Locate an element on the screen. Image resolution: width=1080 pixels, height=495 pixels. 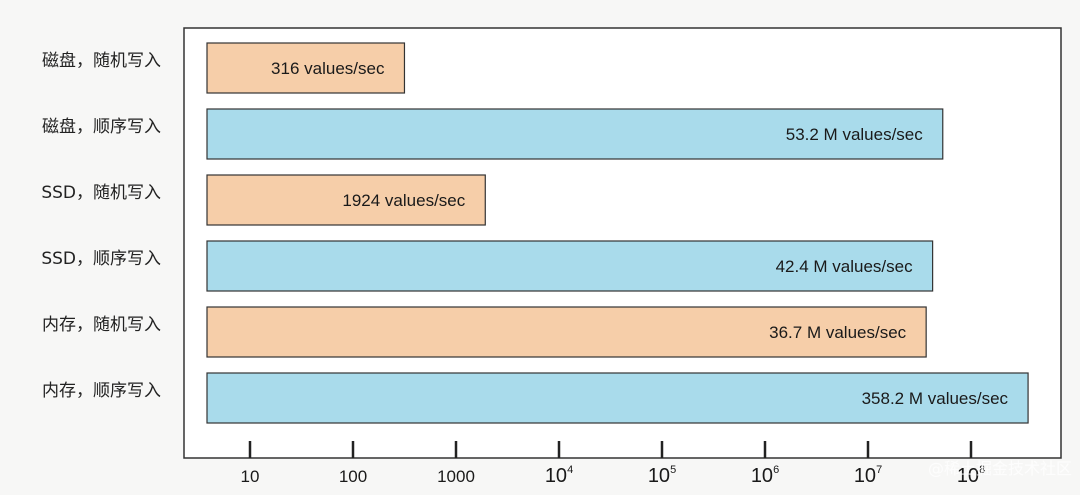
x-tick-base-2: 100 is located at coordinates (353, 476).